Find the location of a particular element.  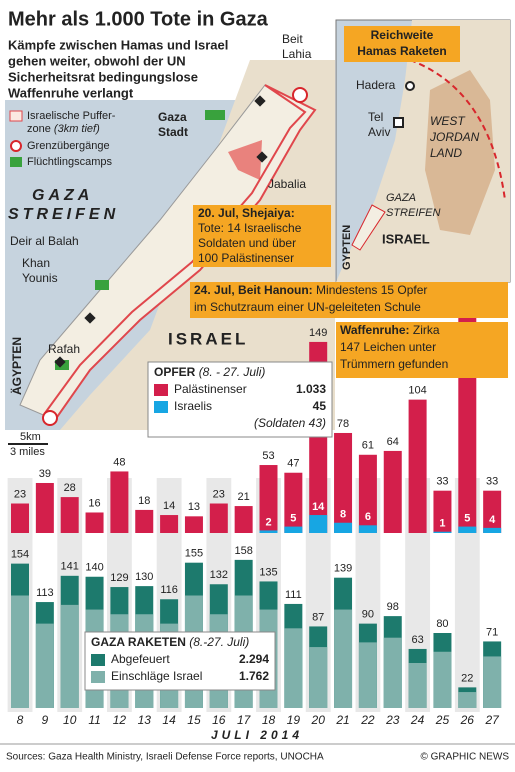

value-label: 22 is located at coordinates (467, 678).